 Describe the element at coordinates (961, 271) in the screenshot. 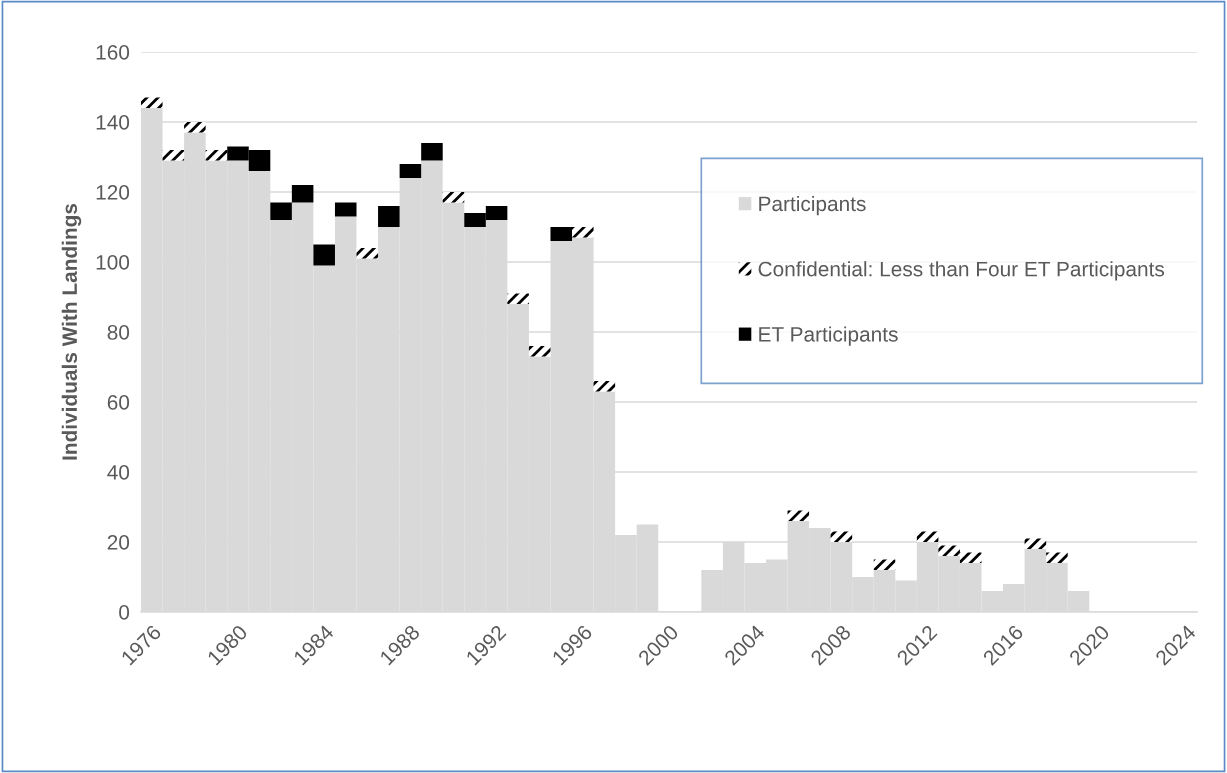

I see `legend-label: Confidential: Less than Four ET Participants` at that location.